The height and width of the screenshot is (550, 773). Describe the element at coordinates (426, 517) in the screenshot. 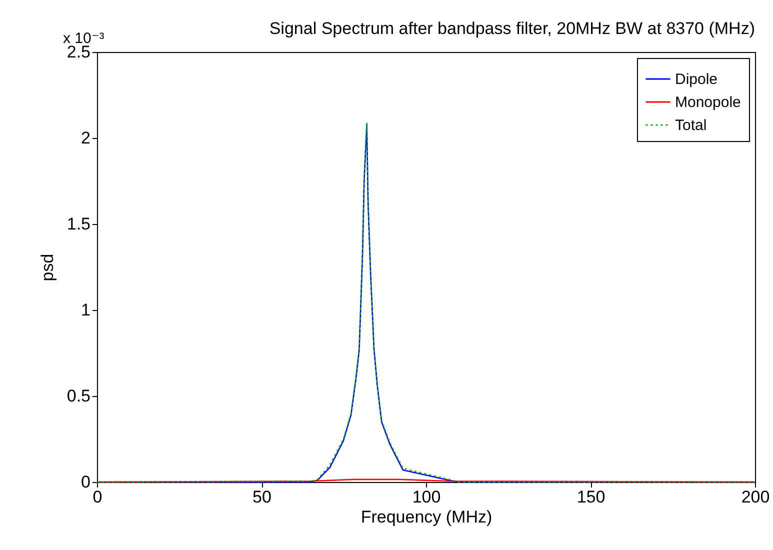

I see `x-axis-title: Frequency (MHz)` at that location.